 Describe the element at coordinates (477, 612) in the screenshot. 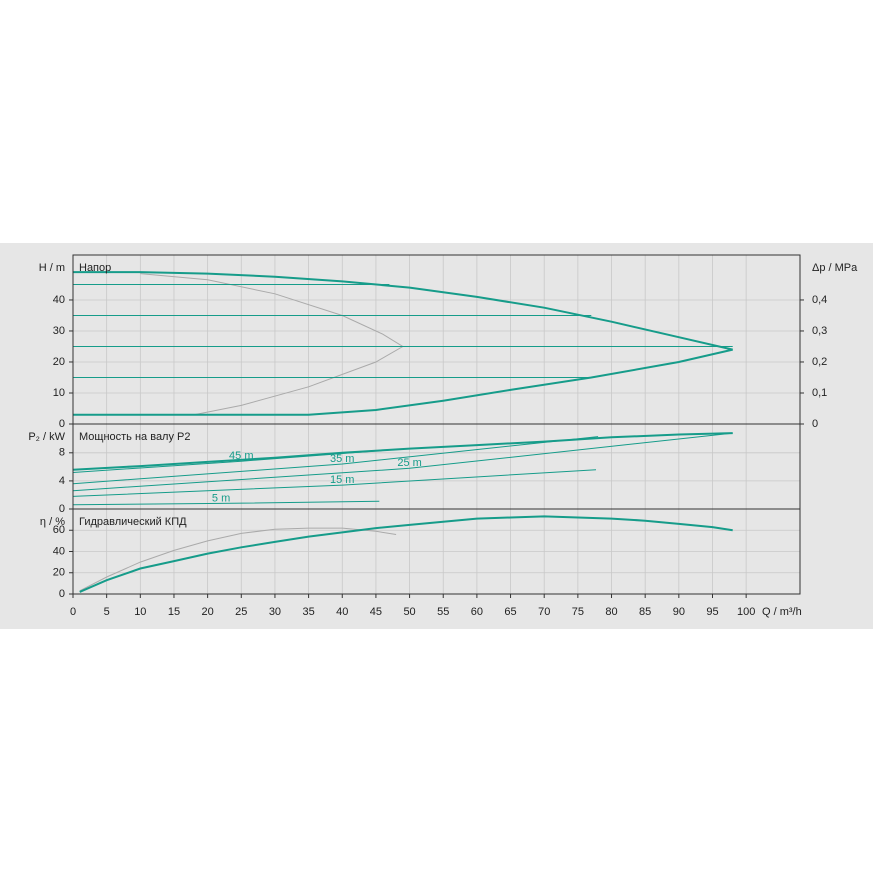

I see `x-tick-label: 60` at that location.